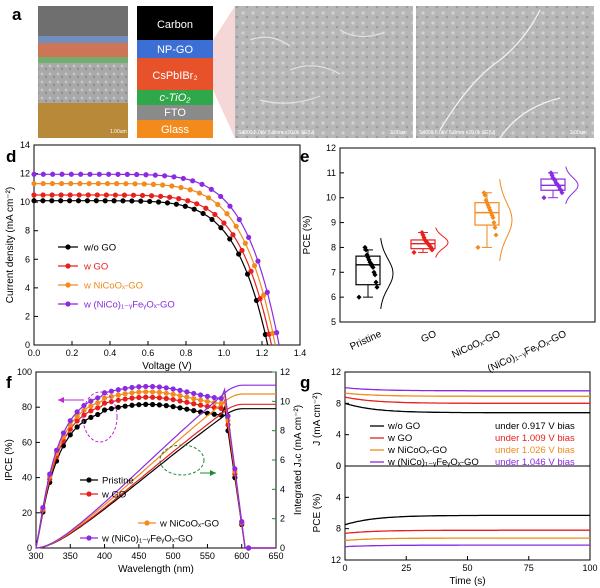  I want to click on pce-category-label: Pristine, so click(365, 341).